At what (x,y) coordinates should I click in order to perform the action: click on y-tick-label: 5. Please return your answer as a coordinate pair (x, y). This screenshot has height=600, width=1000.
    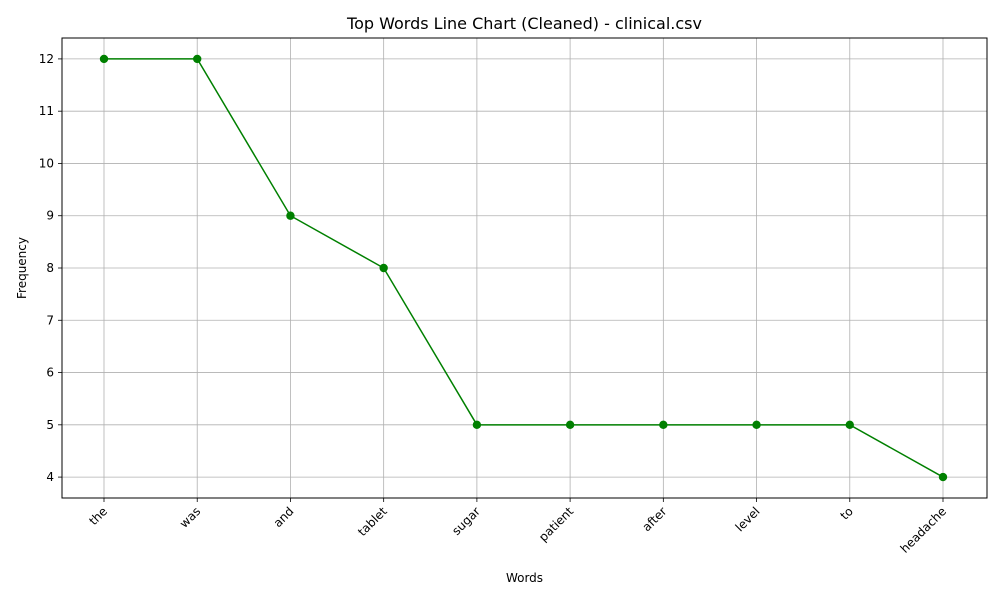
    Looking at the image, I should click on (50, 425).